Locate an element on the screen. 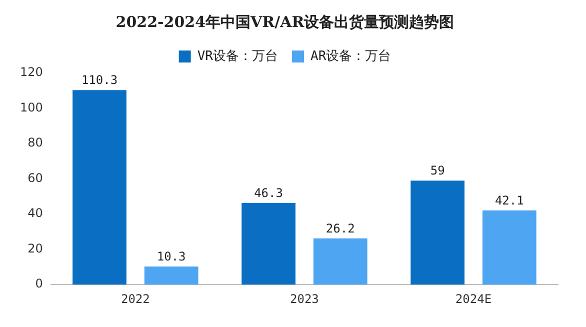  y-tick-label: 100 is located at coordinates (31, 107).